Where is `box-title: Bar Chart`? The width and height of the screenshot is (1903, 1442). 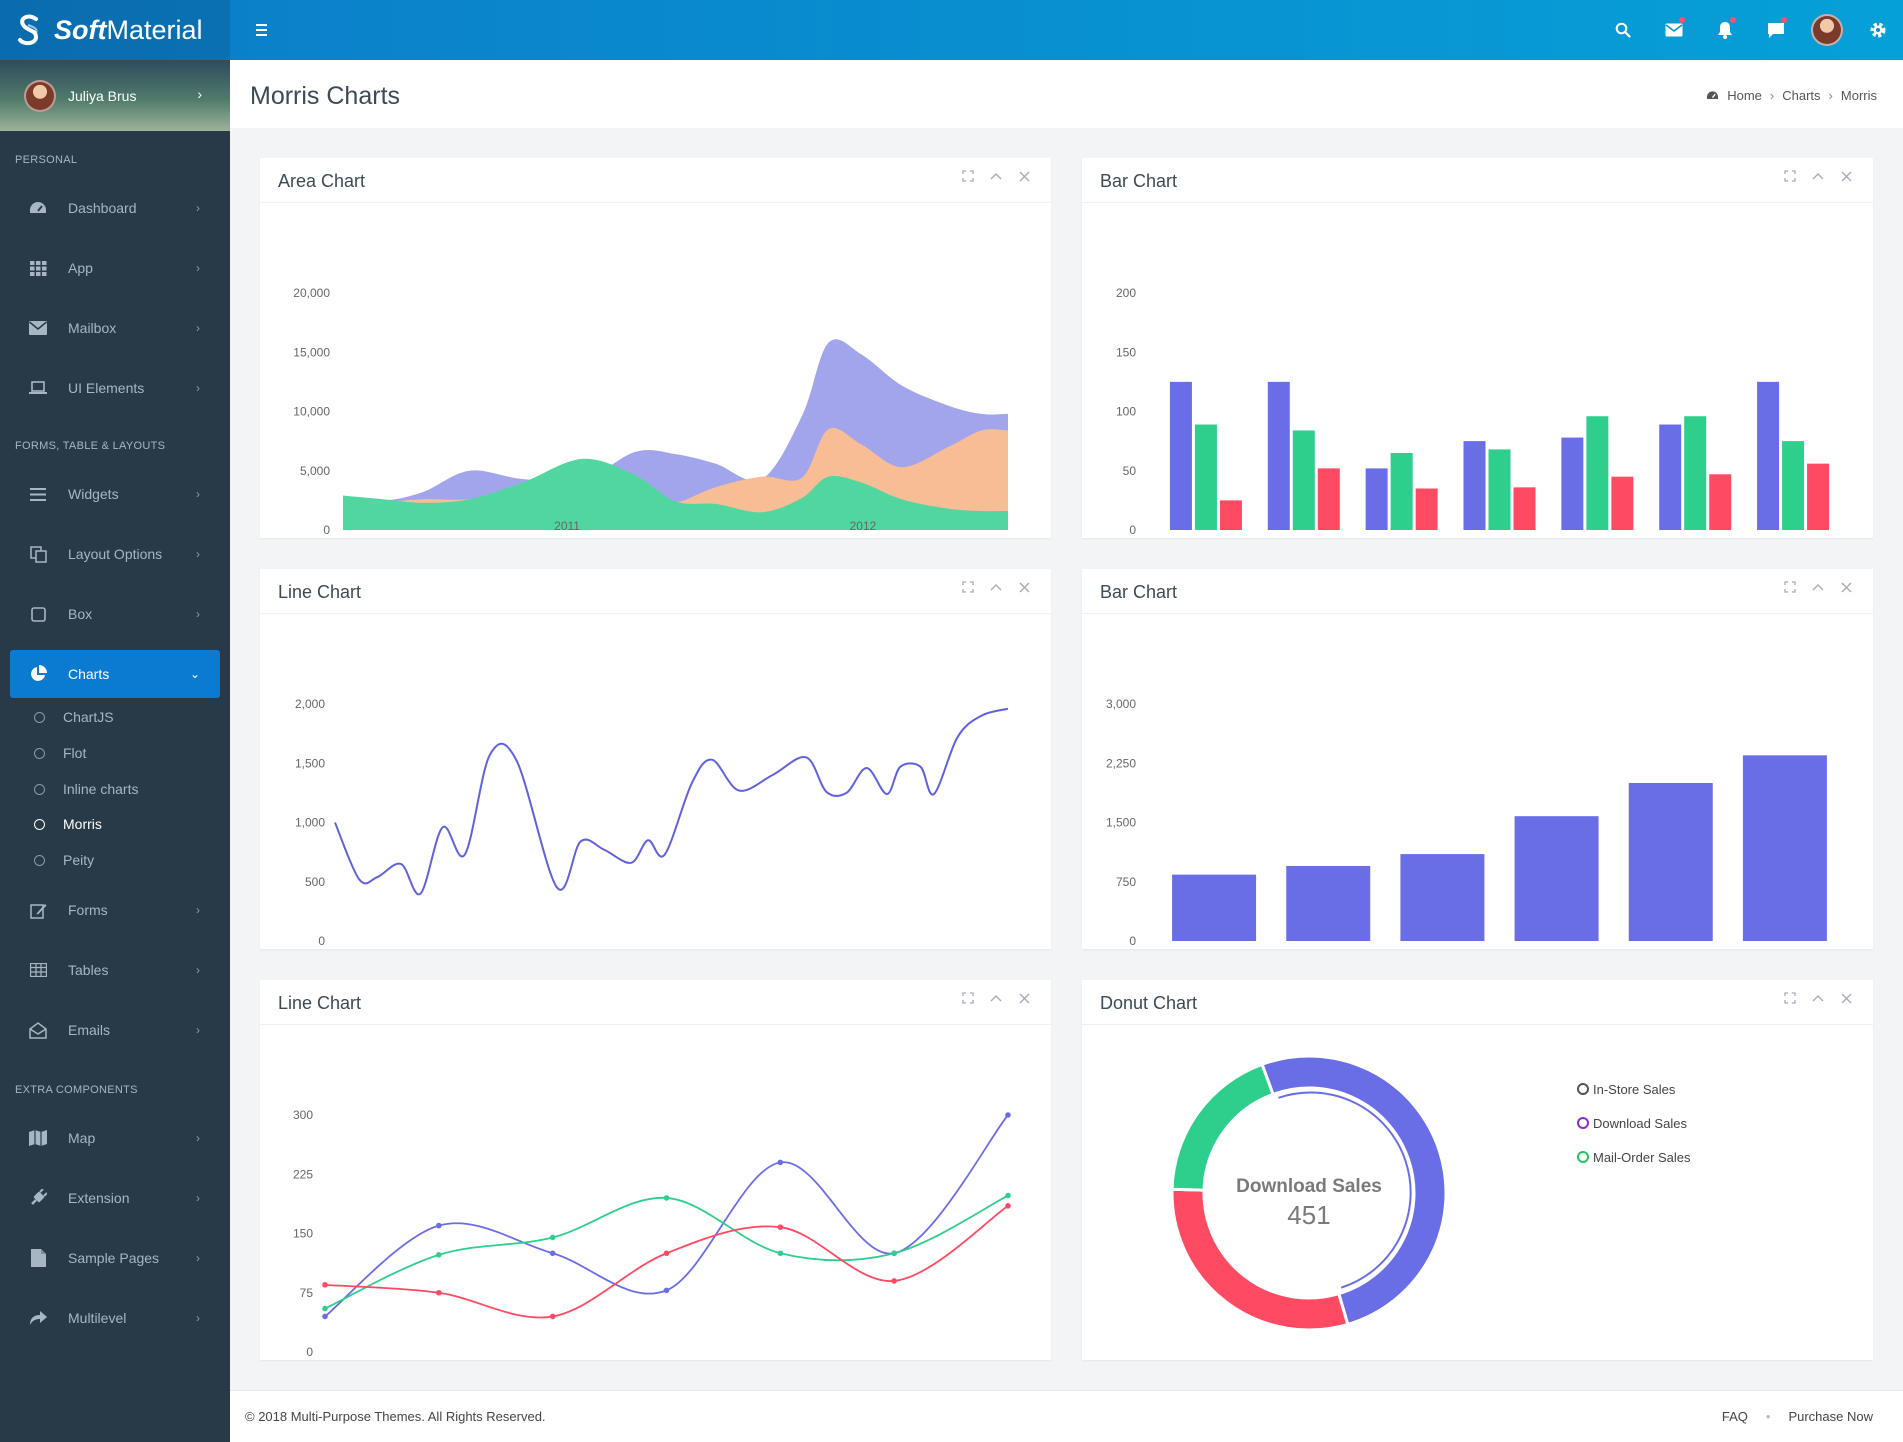 box-title: Bar Chart is located at coordinates (1139, 181).